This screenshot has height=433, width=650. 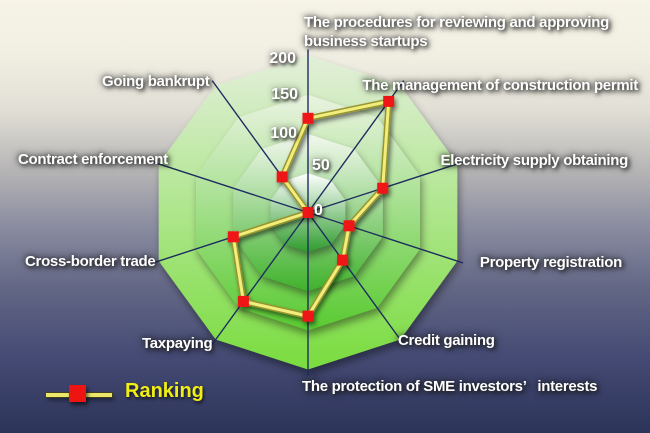 I want to click on legend-marker-square, so click(x=77, y=393).